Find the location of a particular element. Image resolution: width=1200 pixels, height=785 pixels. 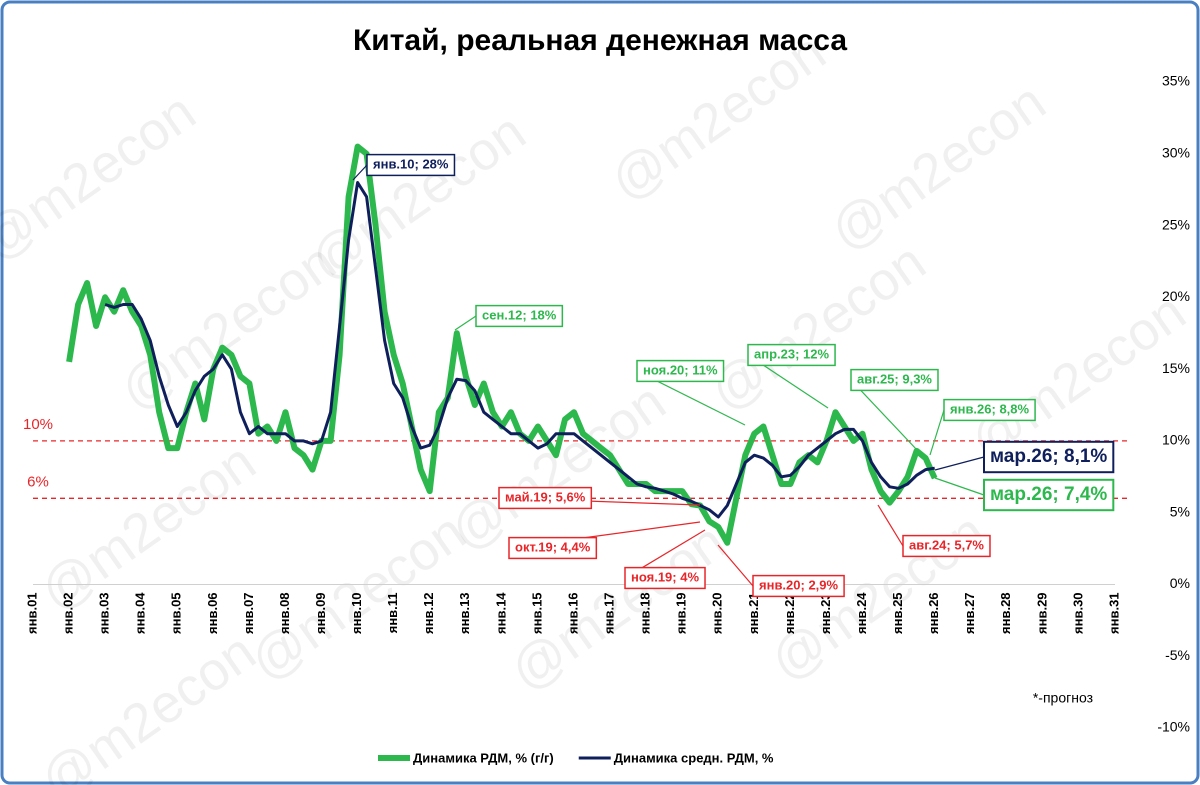

y-tick-label: 10% is located at coordinates (1176, 440).